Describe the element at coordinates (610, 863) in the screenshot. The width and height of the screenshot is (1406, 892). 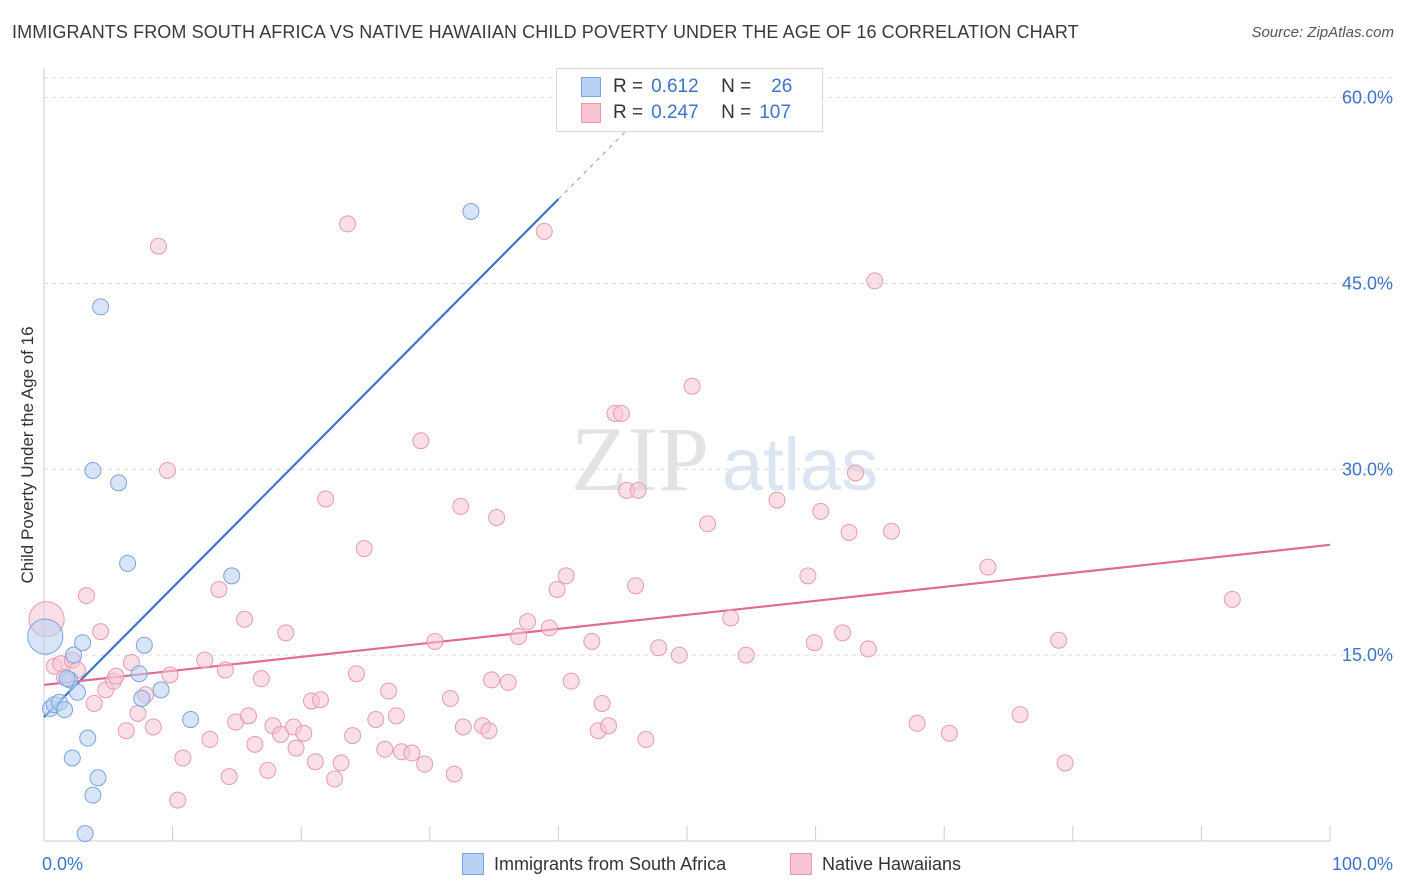
I see `series-1-label: Immigrants from South Africa` at that location.